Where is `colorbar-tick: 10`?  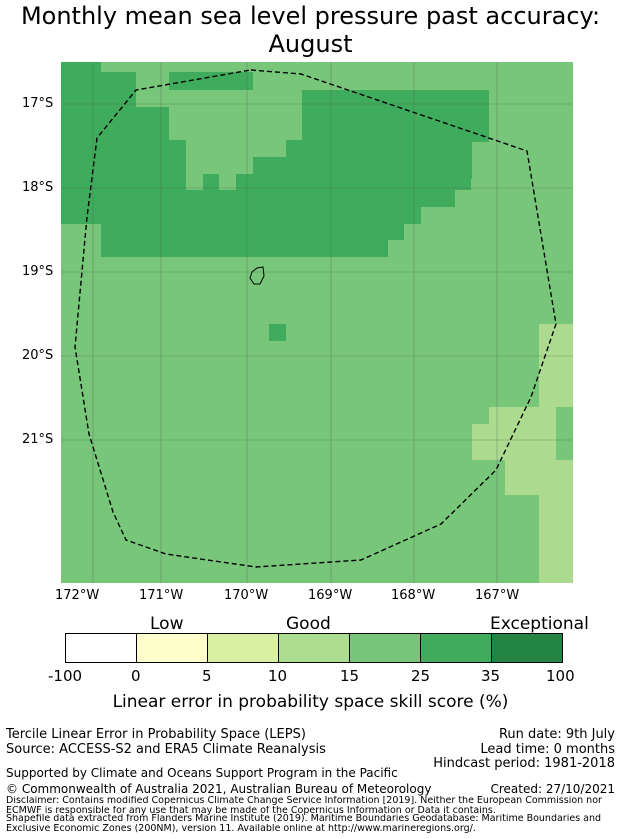
colorbar-tick: 10 is located at coordinates (278, 676).